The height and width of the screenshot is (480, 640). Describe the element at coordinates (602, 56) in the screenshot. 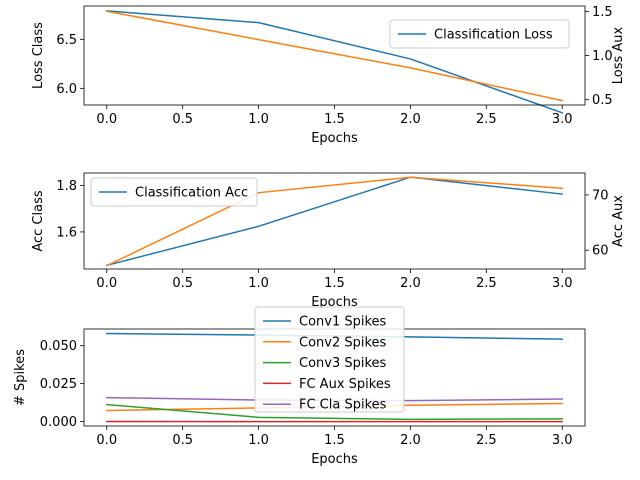

I see `y-right-tick-label: 1.0` at that location.